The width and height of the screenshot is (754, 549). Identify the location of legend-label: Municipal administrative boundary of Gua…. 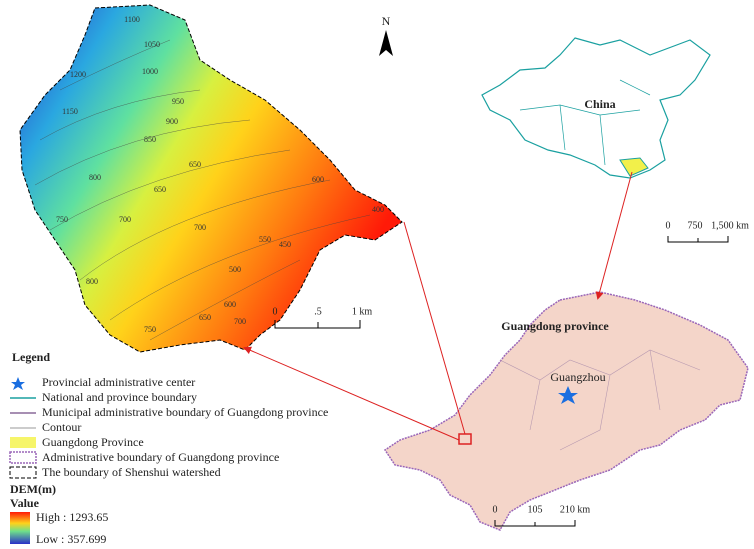
(185, 412).